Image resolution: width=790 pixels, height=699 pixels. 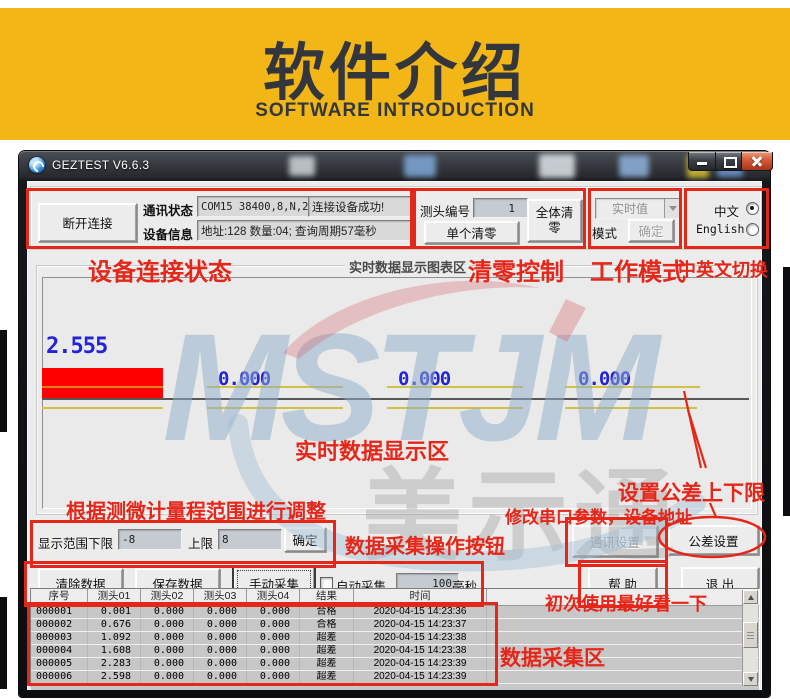 I want to click on lang-zh-label: 中文, so click(x=727, y=212).